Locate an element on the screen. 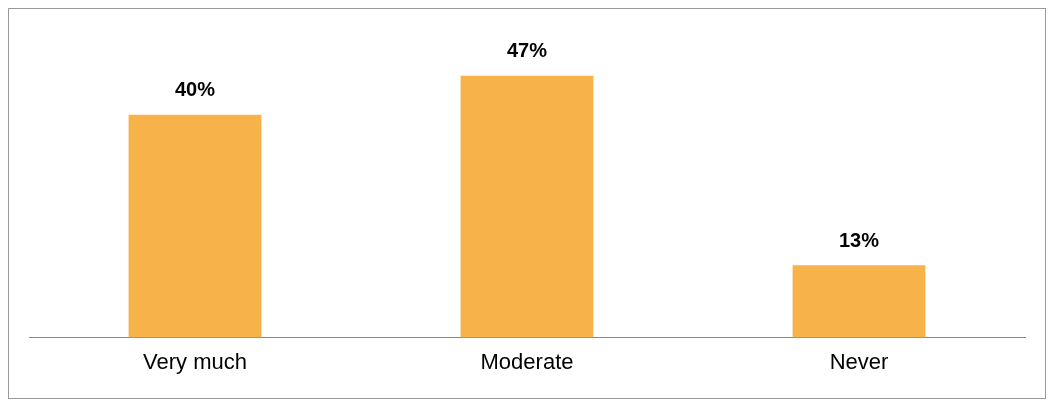 The image size is (1054, 407). data-label: 40% is located at coordinates (195, 89).